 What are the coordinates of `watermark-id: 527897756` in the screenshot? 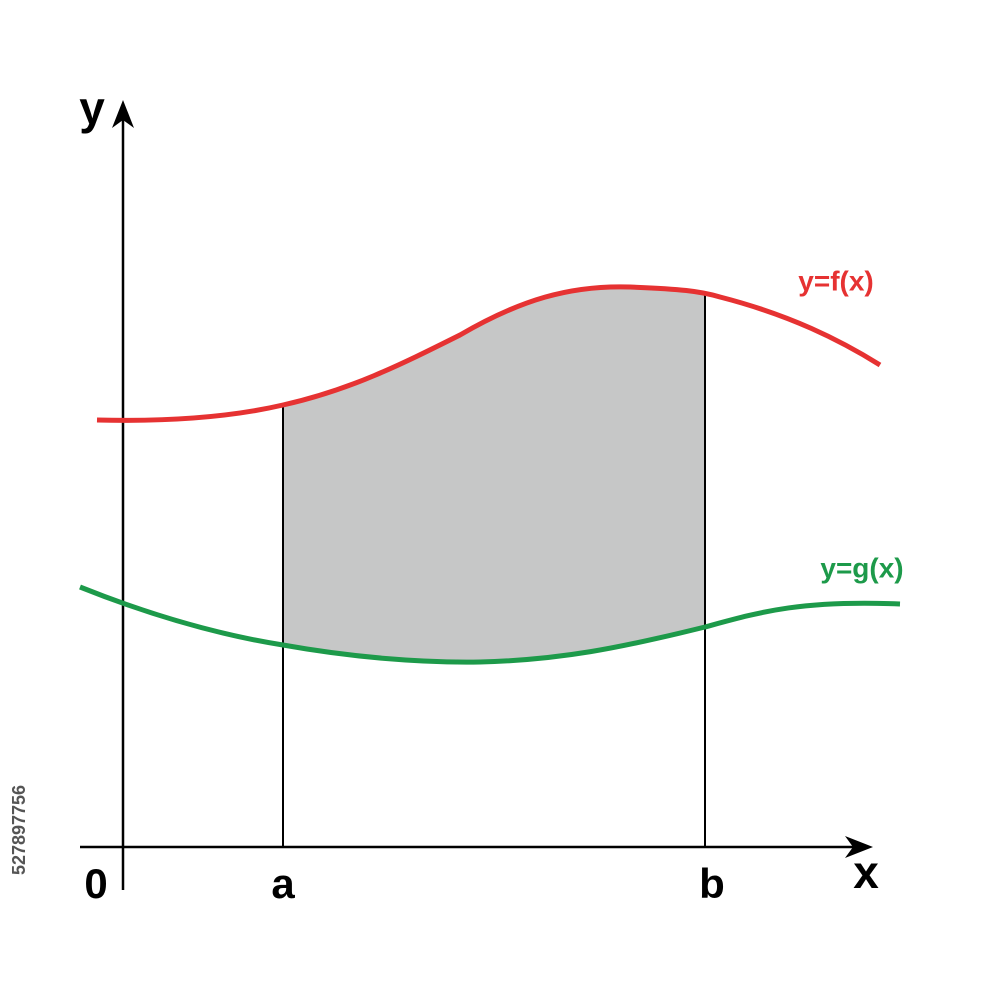 It's located at (19, 830).